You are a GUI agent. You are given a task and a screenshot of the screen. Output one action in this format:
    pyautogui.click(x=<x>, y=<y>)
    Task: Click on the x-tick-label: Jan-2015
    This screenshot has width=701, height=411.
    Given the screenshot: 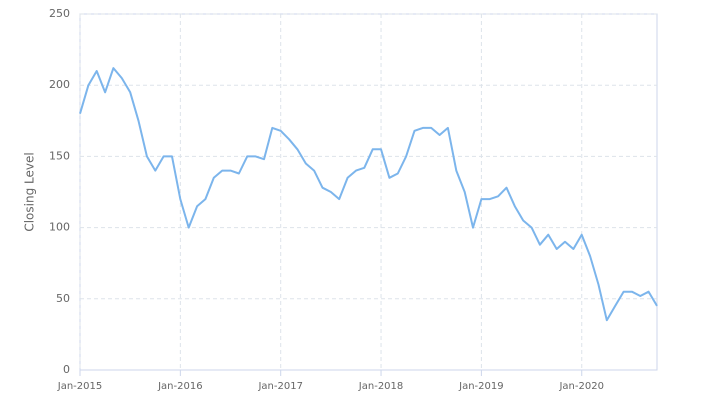 What is the action you would take?
    pyautogui.click(x=79, y=386)
    